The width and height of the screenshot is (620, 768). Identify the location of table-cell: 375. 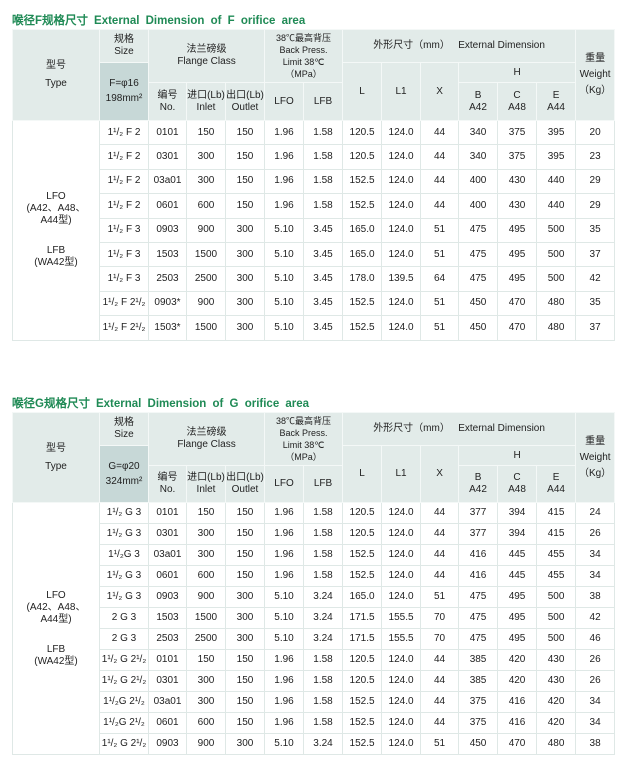
(517, 157).